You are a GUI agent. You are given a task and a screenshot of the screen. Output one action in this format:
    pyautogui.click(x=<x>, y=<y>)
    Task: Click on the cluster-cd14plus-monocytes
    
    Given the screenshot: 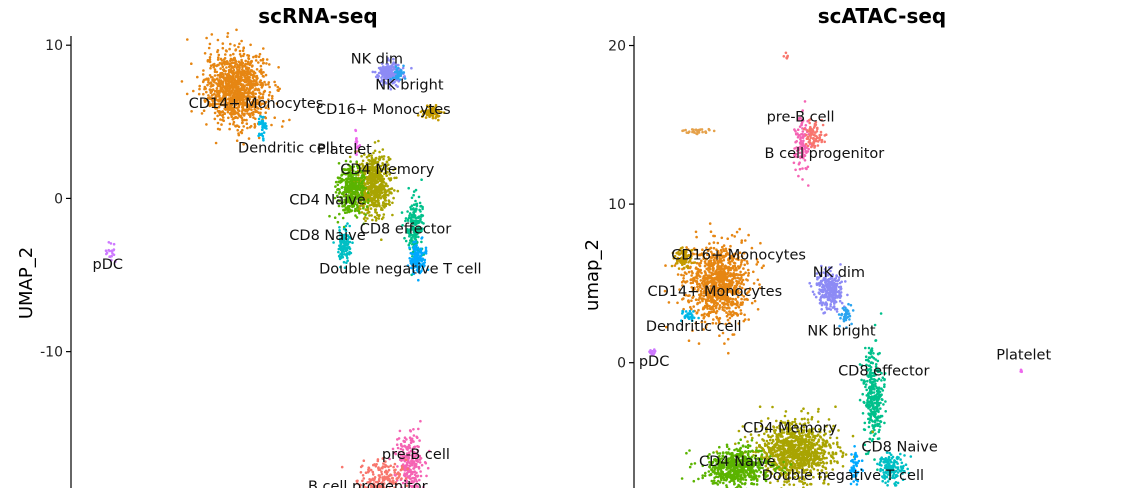 What is the action you would take?
    pyautogui.click(x=235, y=87)
    